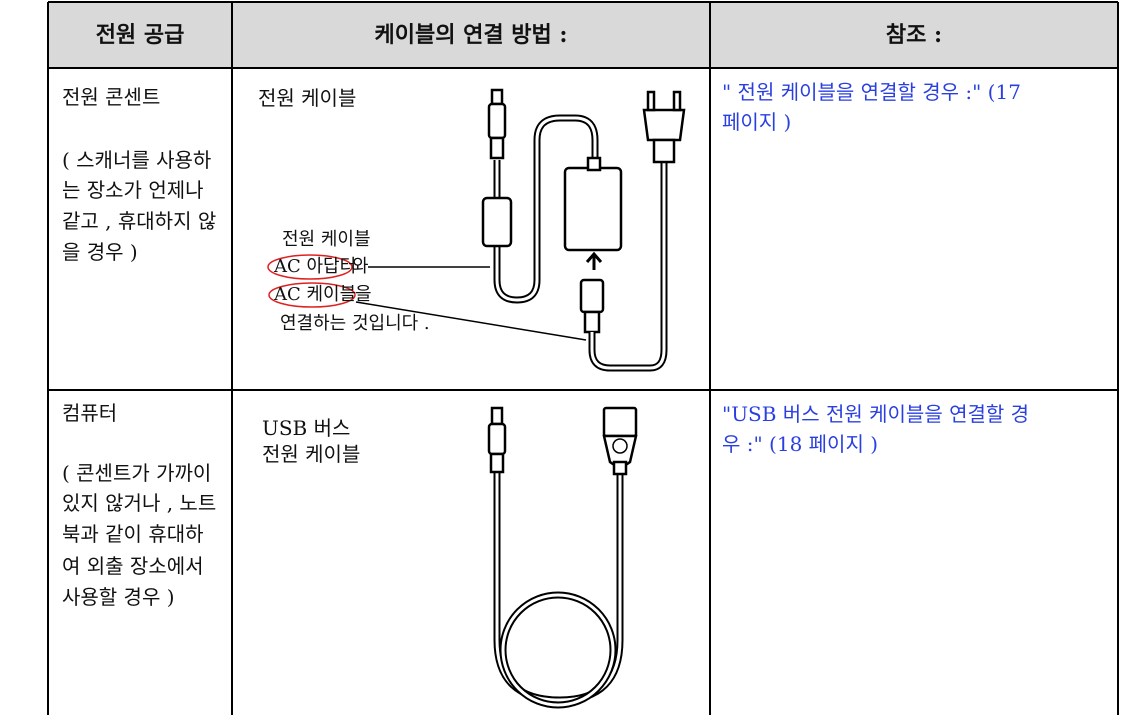  I want to click on header-cell: 참조 :, so click(914, 35).